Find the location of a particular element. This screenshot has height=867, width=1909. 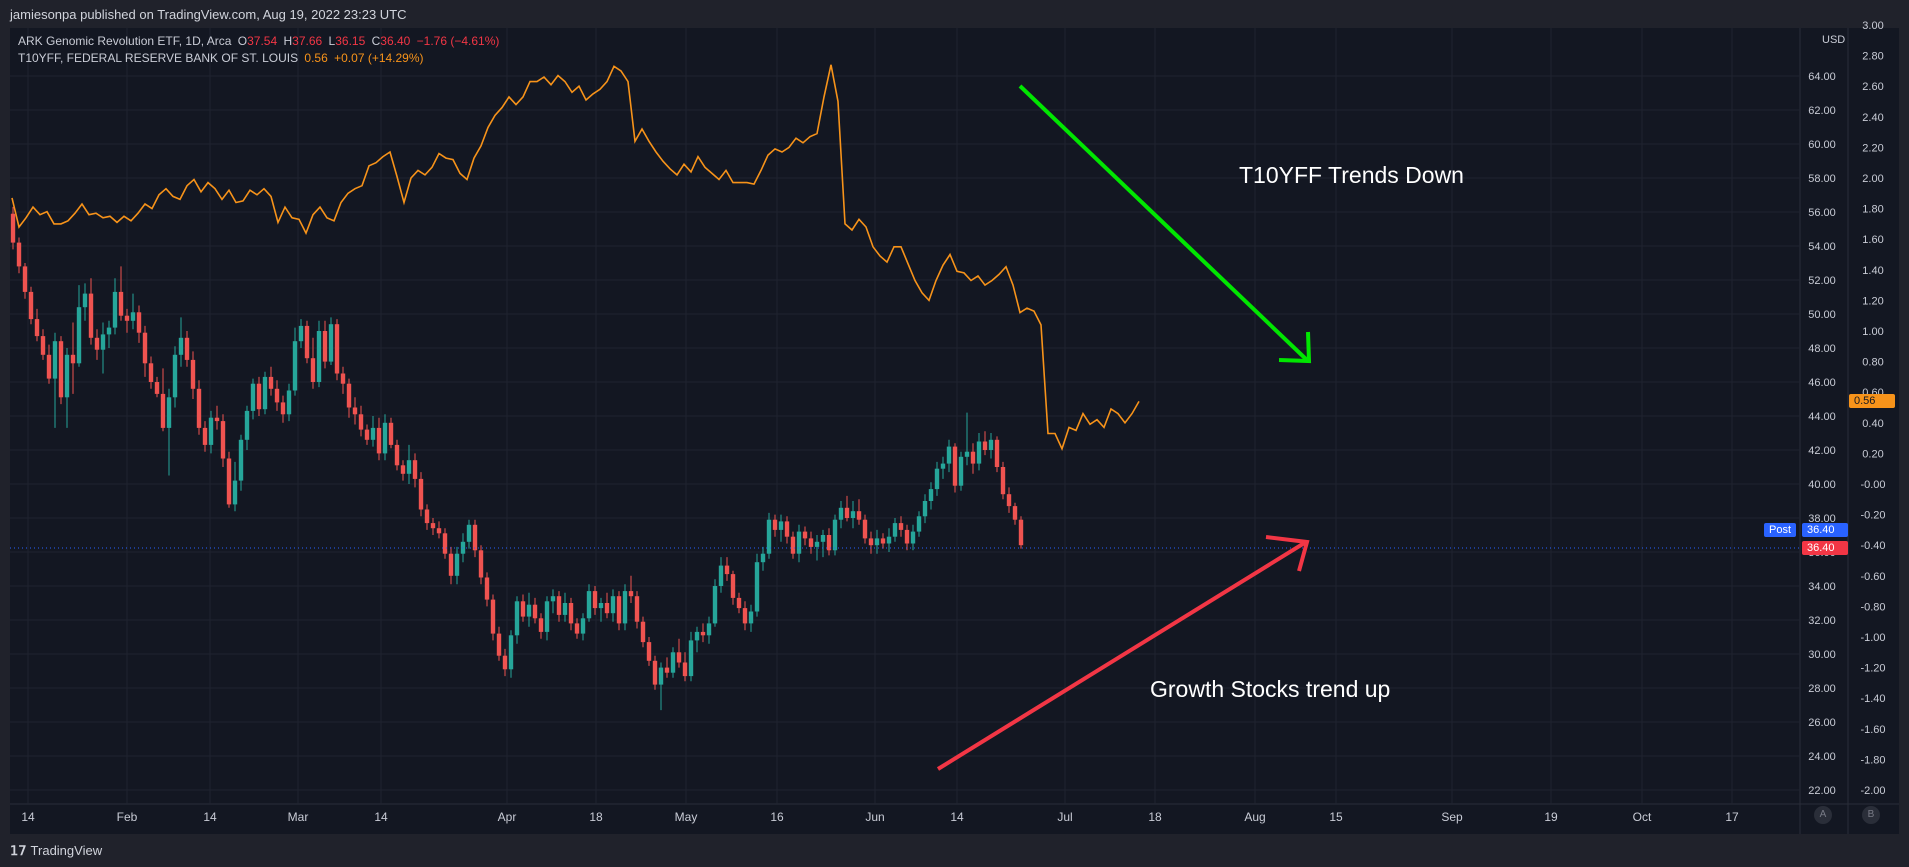

time-tick-label: Feb is located at coordinates (127, 817).